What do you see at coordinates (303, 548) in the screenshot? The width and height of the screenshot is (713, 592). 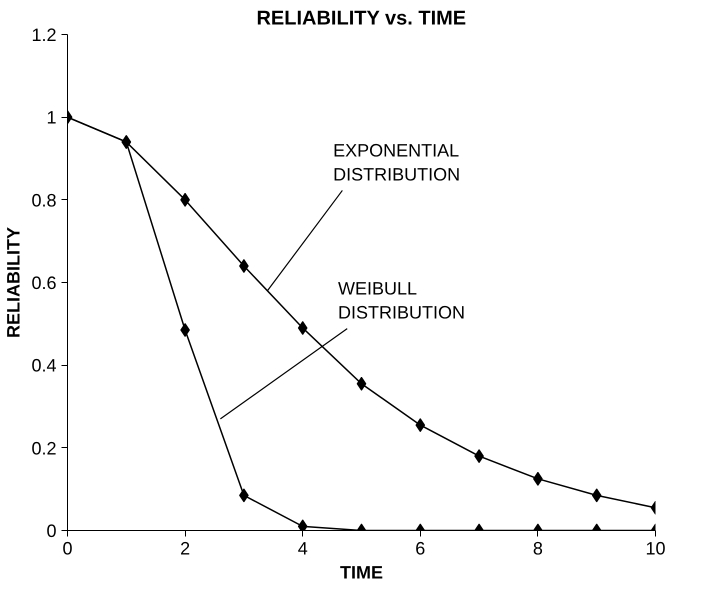 I see `x-tick-label: 4` at bounding box center [303, 548].